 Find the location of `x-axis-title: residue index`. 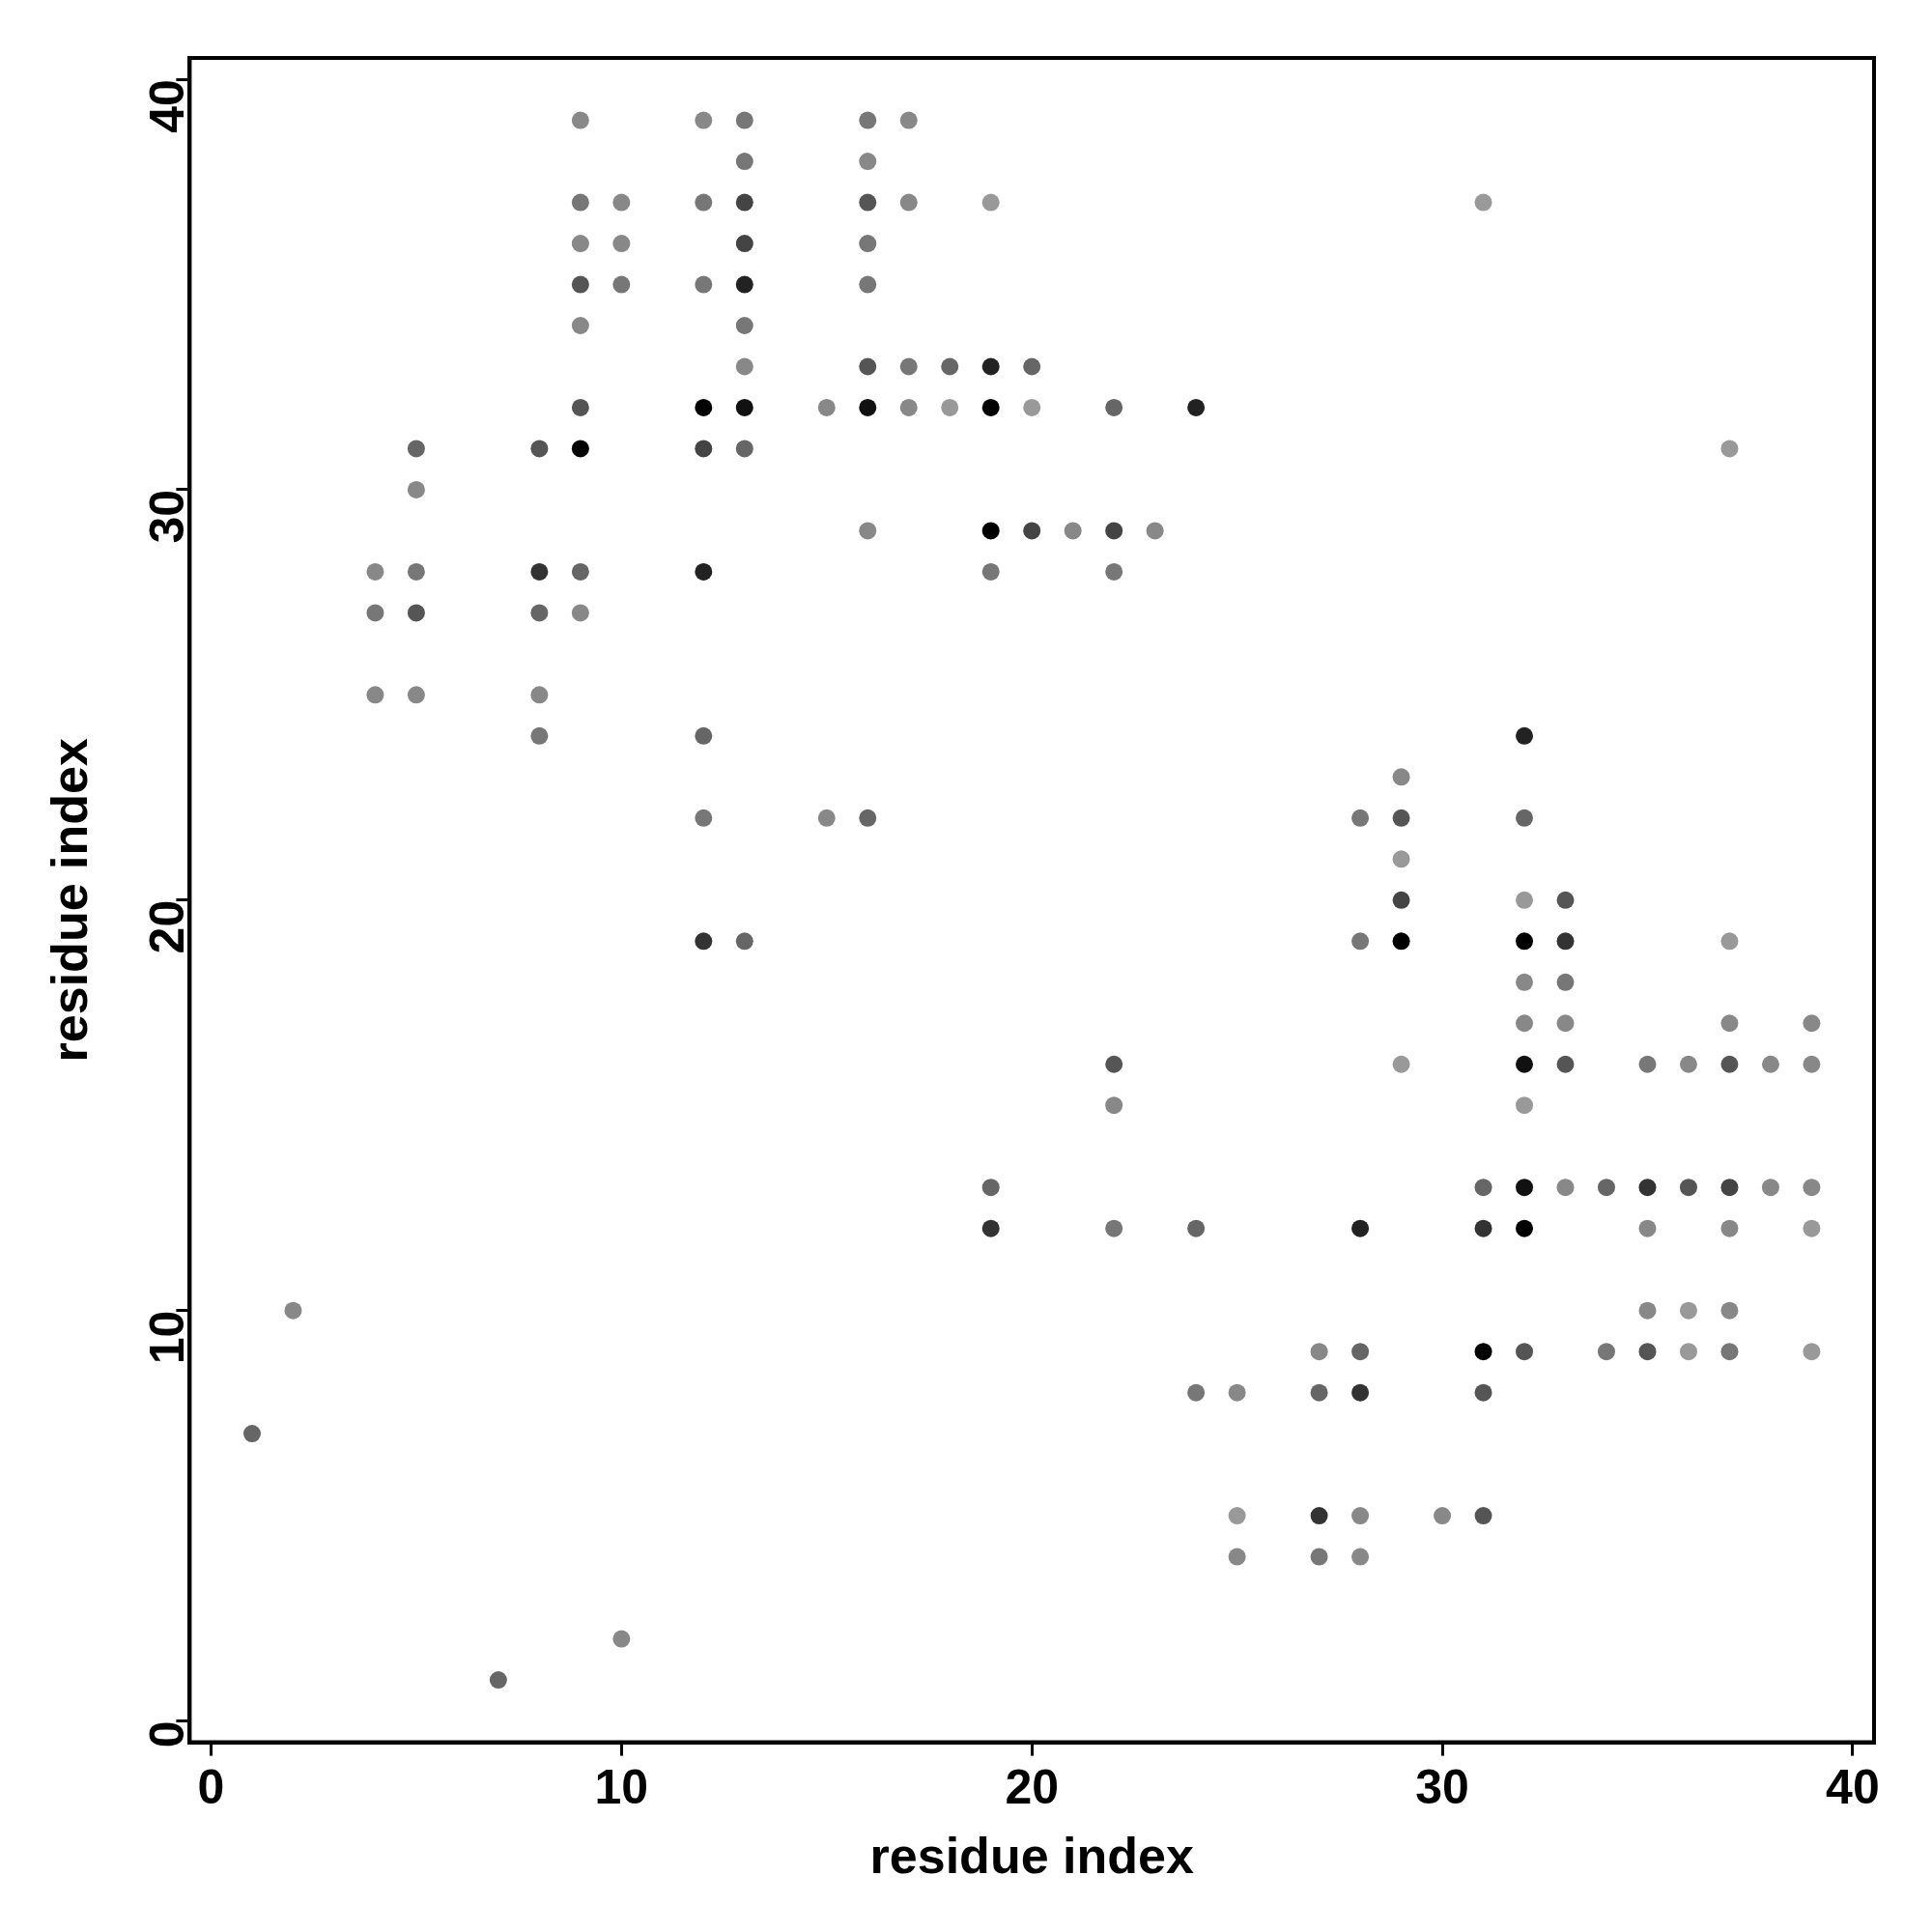

x-axis-title: residue index is located at coordinates (1031, 1856).